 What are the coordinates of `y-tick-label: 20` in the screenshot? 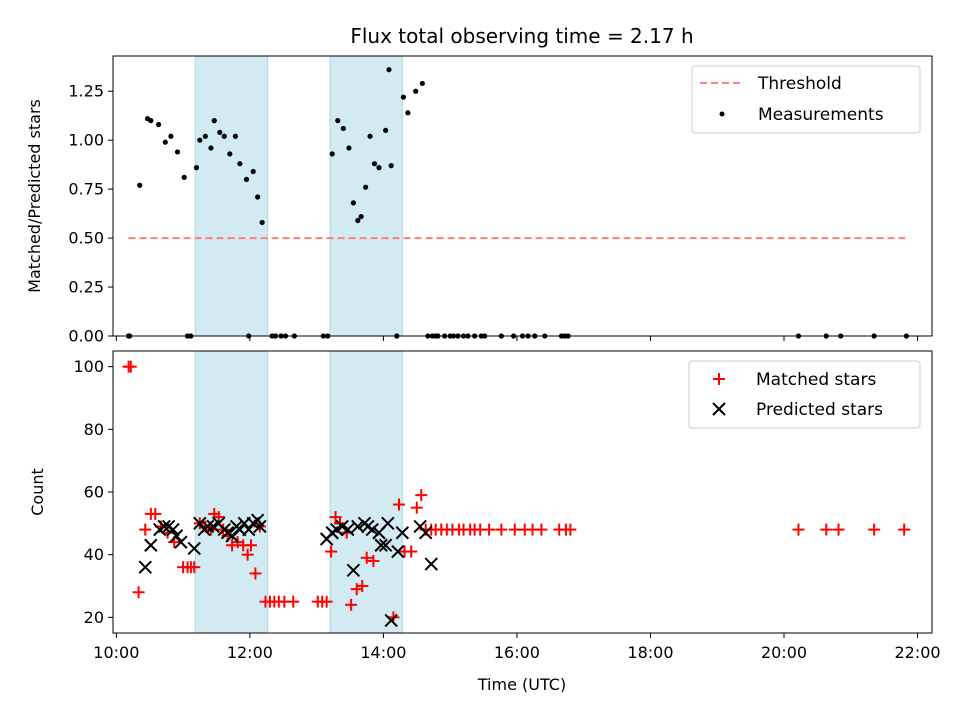 It's located at (94, 617).